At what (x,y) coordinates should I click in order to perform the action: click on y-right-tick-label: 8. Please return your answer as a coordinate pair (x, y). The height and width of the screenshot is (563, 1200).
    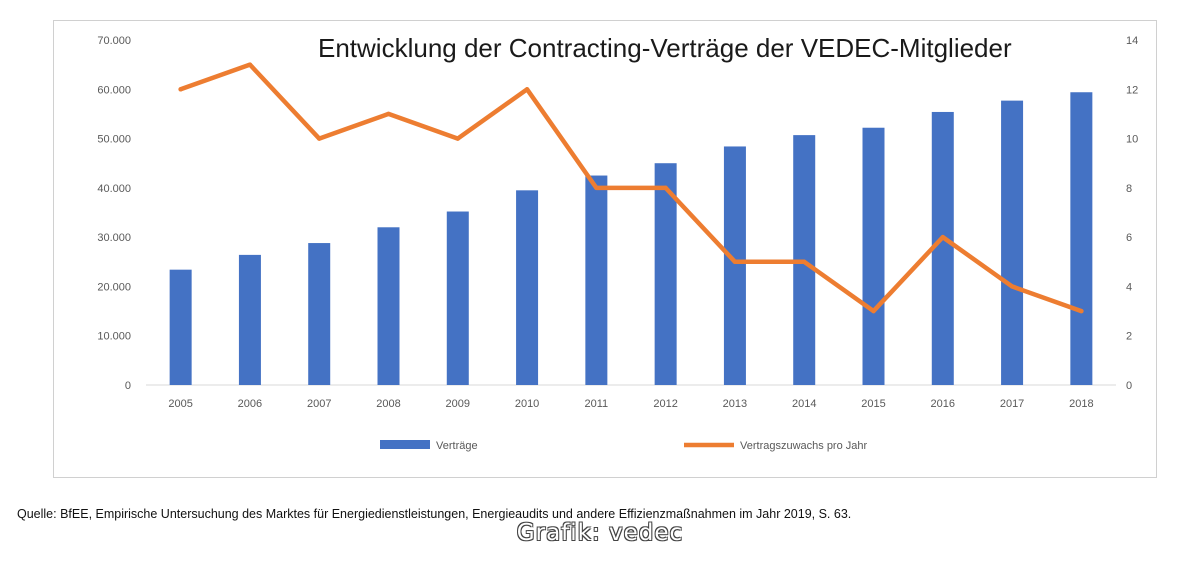
    Looking at the image, I should click on (1129, 189).